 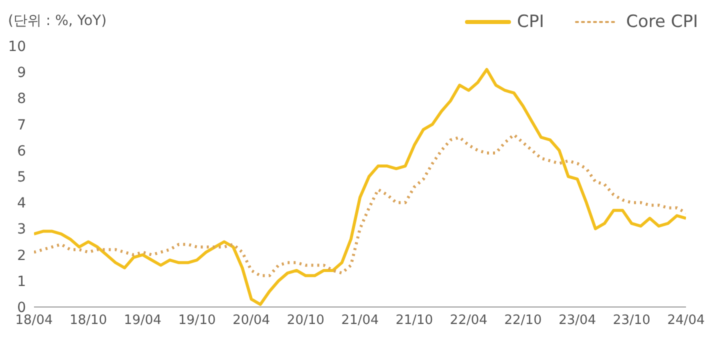 I want to click on y-tick-label: 4, so click(x=21, y=204).